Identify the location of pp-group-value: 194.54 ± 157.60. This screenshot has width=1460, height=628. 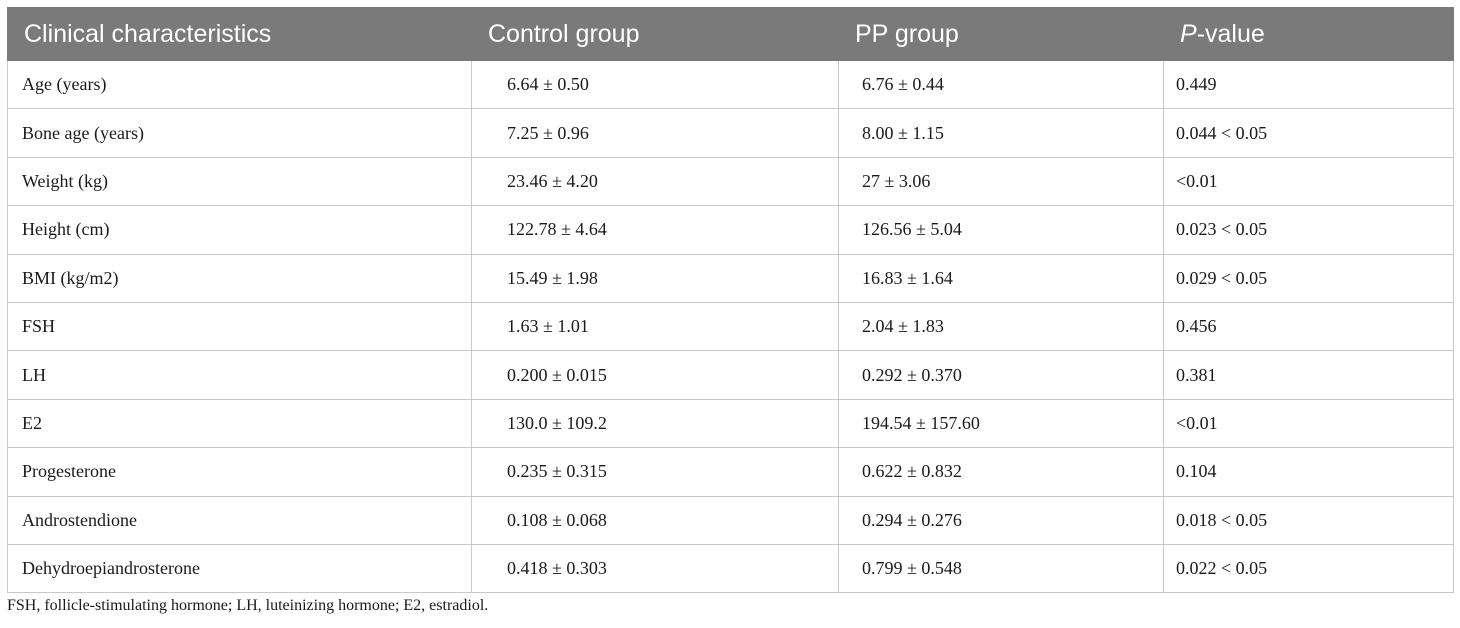
(1001, 423).